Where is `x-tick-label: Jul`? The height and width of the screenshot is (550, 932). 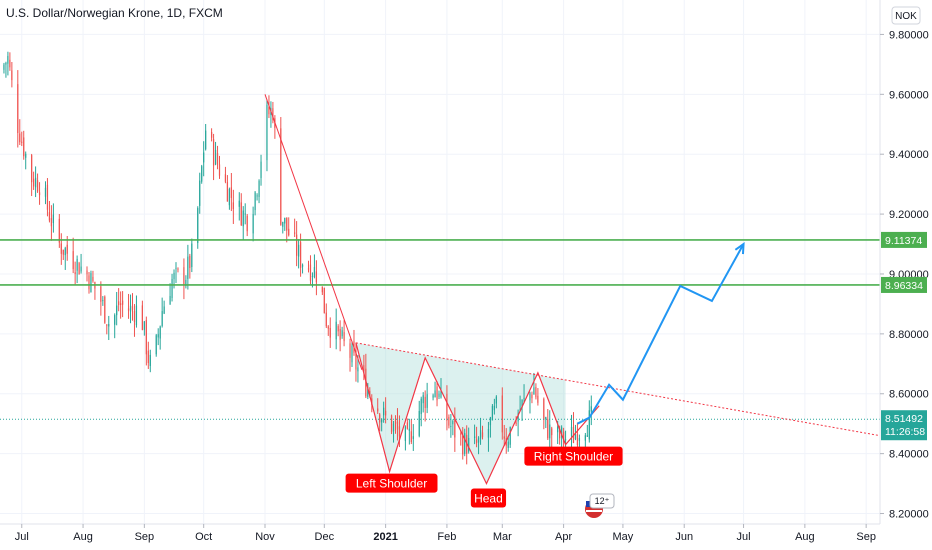 x-tick-label: Jul is located at coordinates (22, 537).